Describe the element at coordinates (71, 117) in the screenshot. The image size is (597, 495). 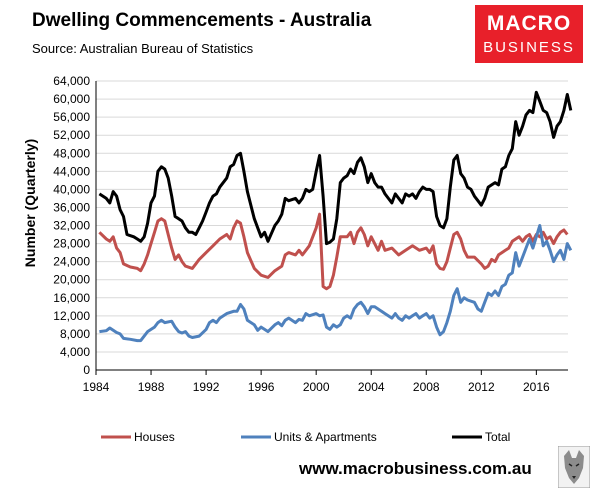
I see `y-tick-label: 56,000` at that location.